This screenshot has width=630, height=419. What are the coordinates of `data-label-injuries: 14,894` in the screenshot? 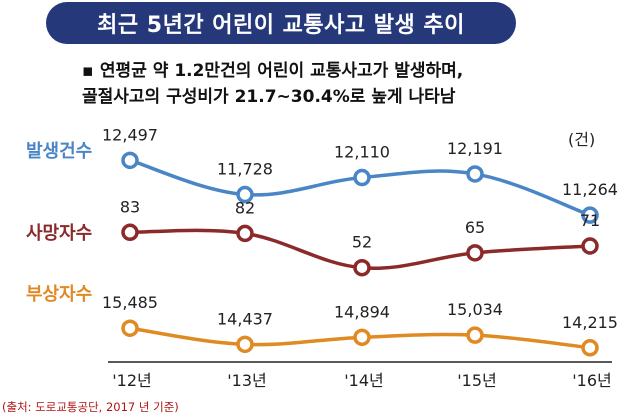 It's located at (362, 311).